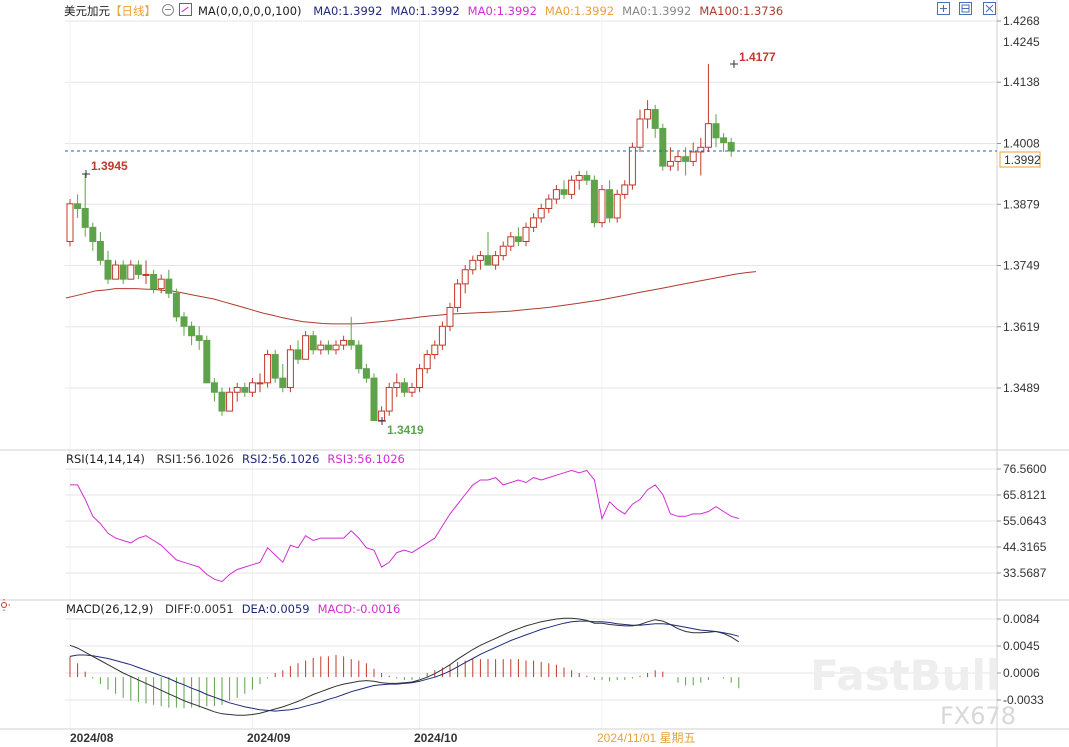 The image size is (1069, 747). Describe the element at coordinates (199, 609) in the screenshot. I see `macd-value-0: DIFF:0.0051` at that location.